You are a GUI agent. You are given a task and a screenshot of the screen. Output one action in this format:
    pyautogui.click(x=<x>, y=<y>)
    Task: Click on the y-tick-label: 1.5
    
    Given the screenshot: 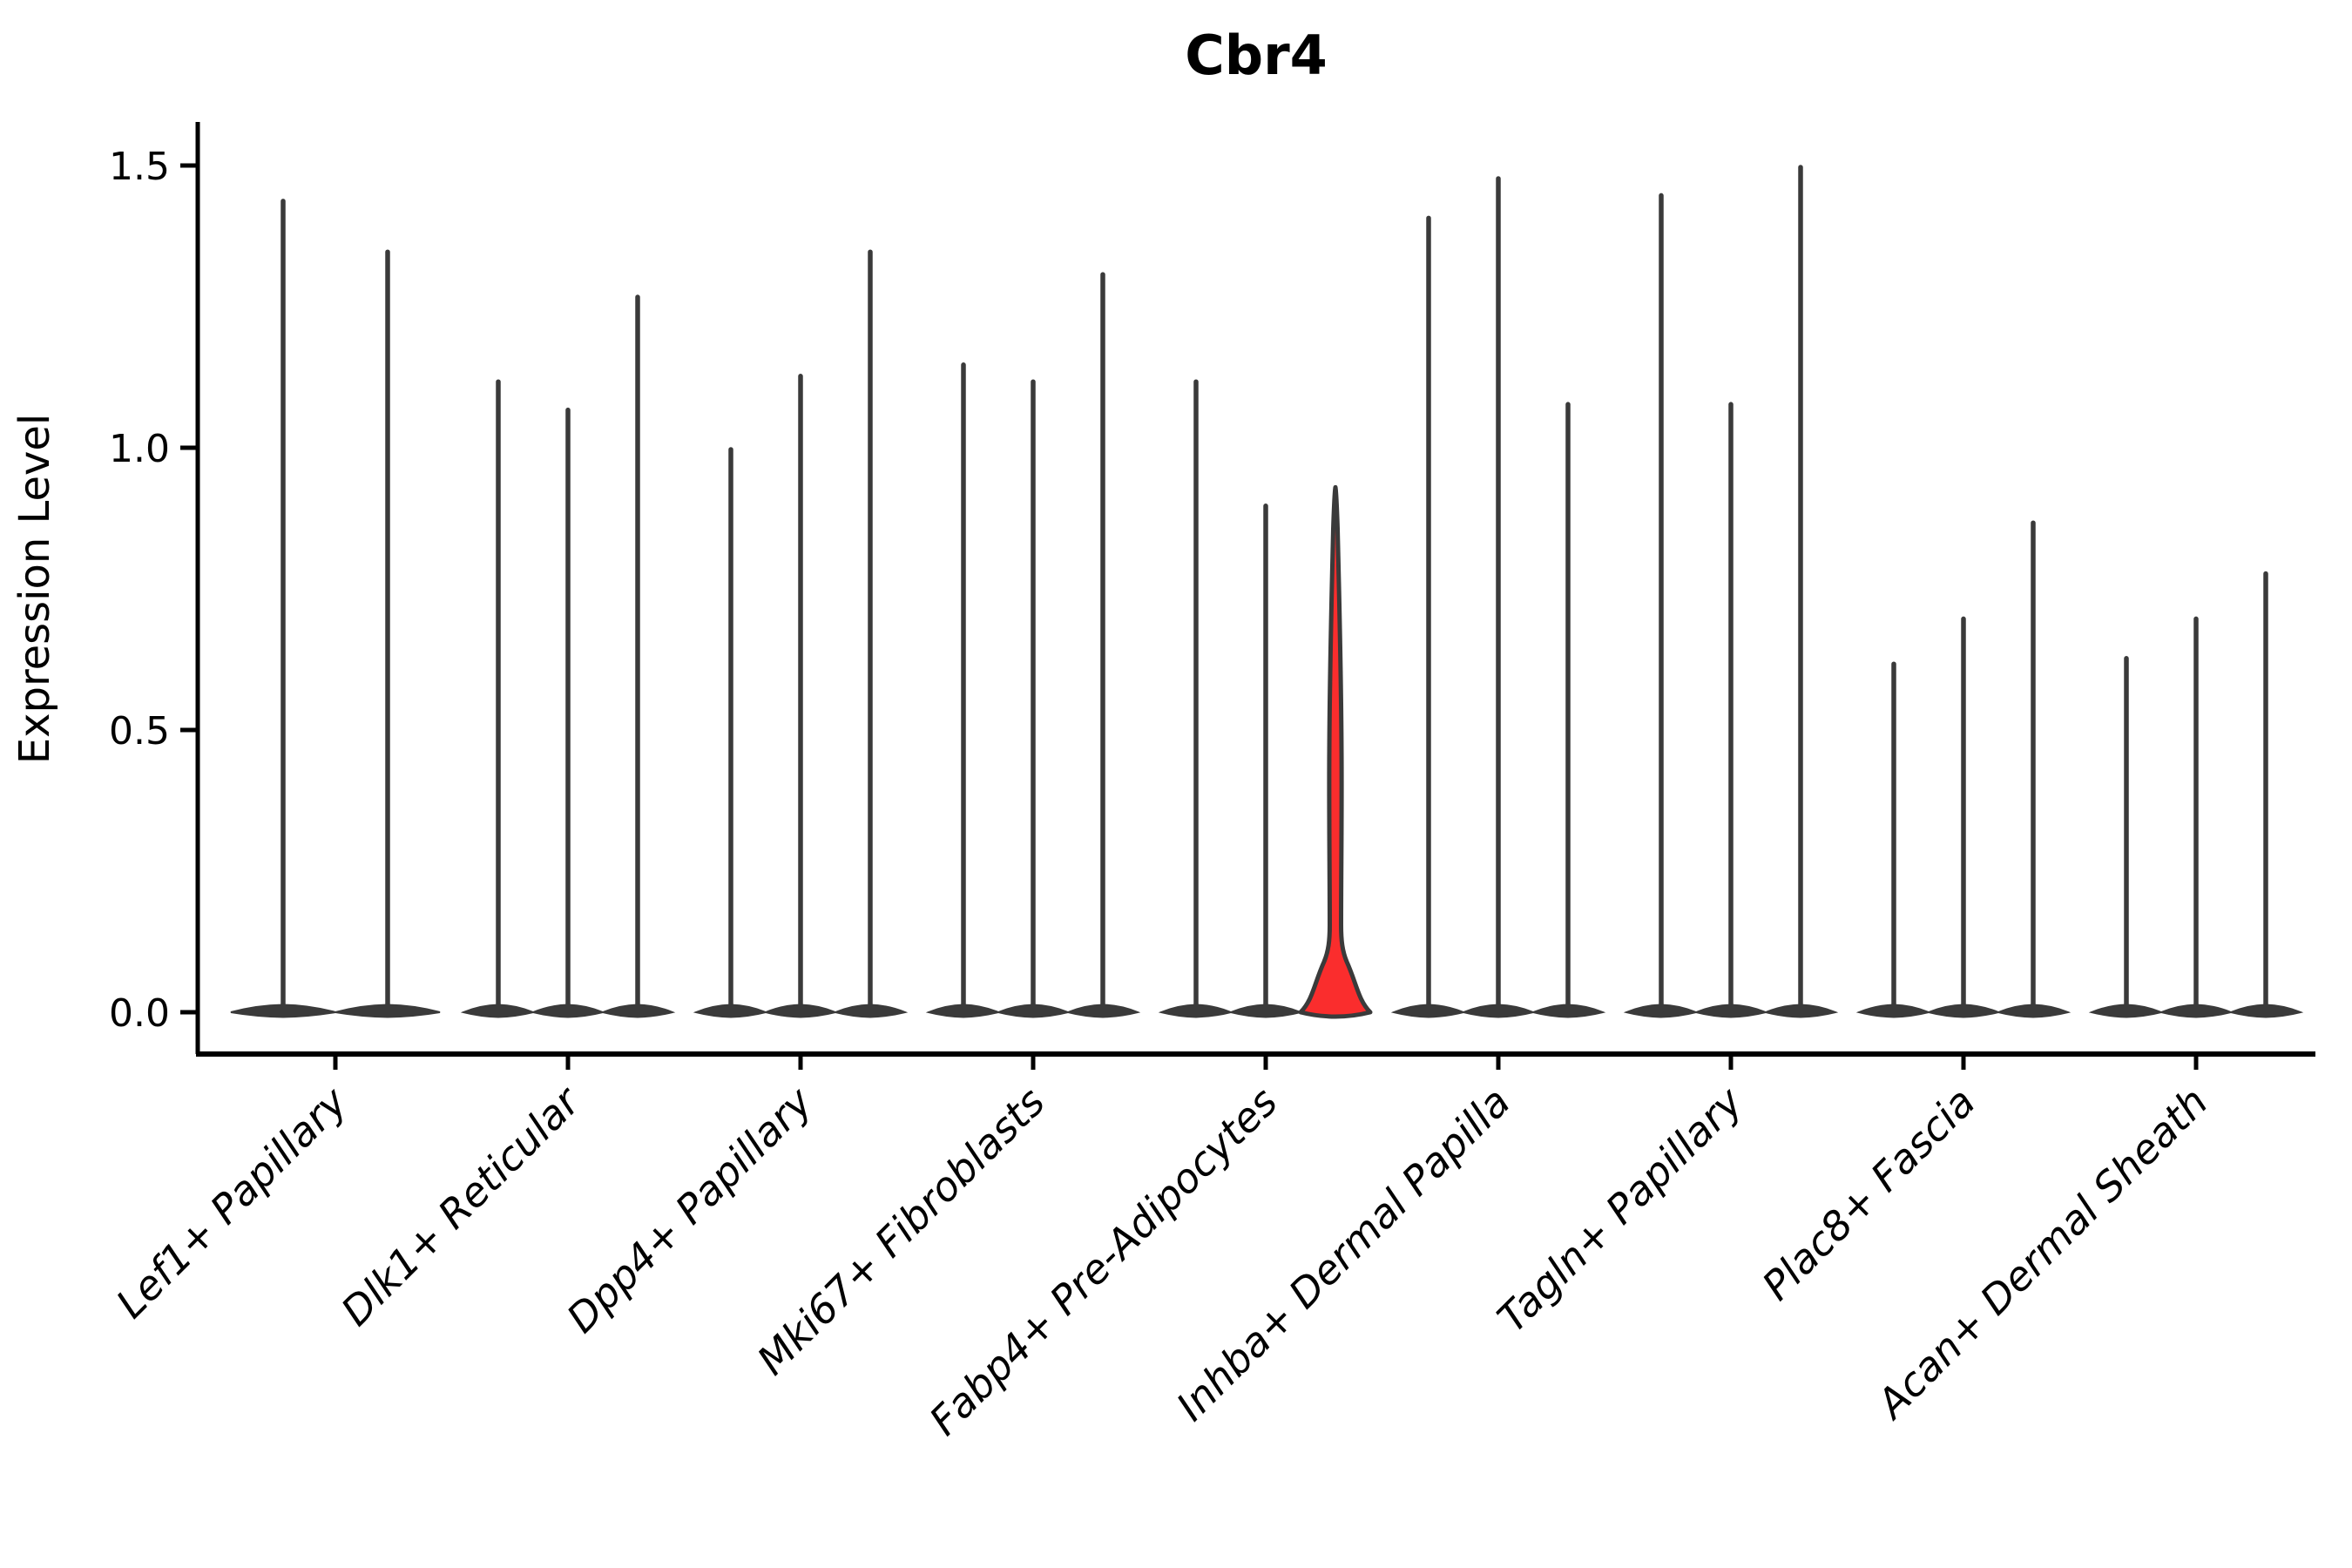 What is the action you would take?
    pyautogui.click(x=139, y=167)
    